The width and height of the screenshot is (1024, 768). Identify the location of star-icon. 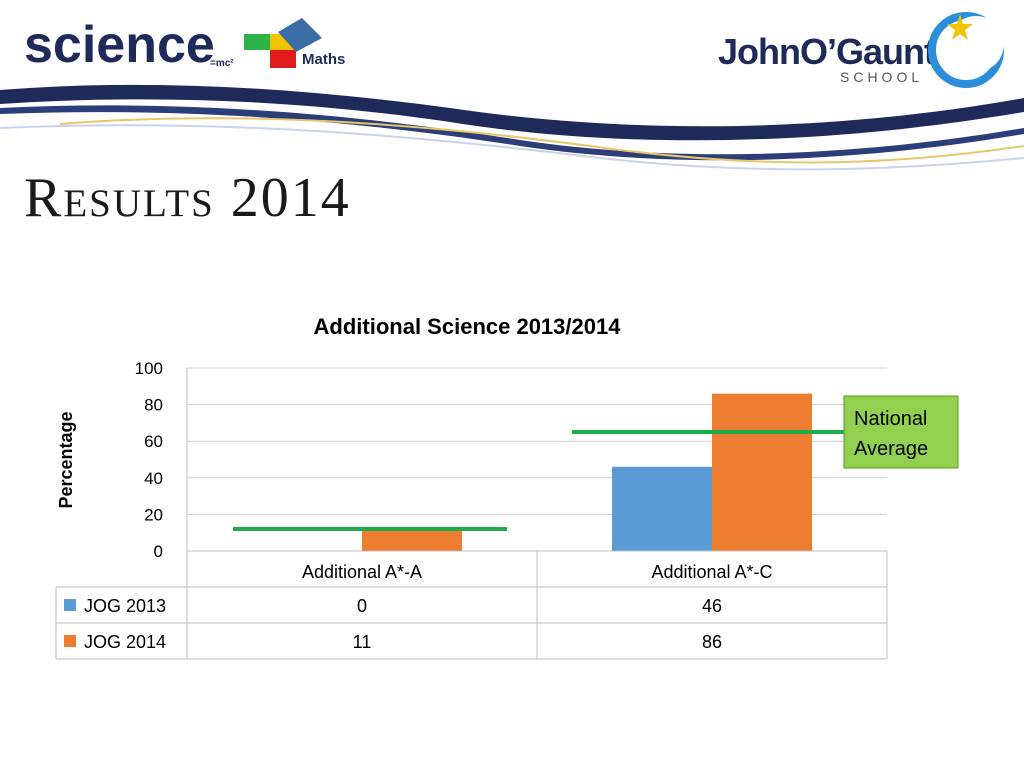
(960, 27).